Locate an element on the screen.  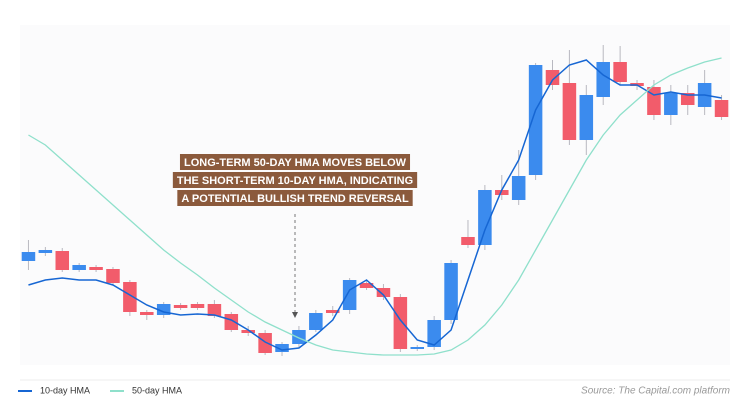
source: Source: The Capital.com platform is located at coordinates (655, 391).